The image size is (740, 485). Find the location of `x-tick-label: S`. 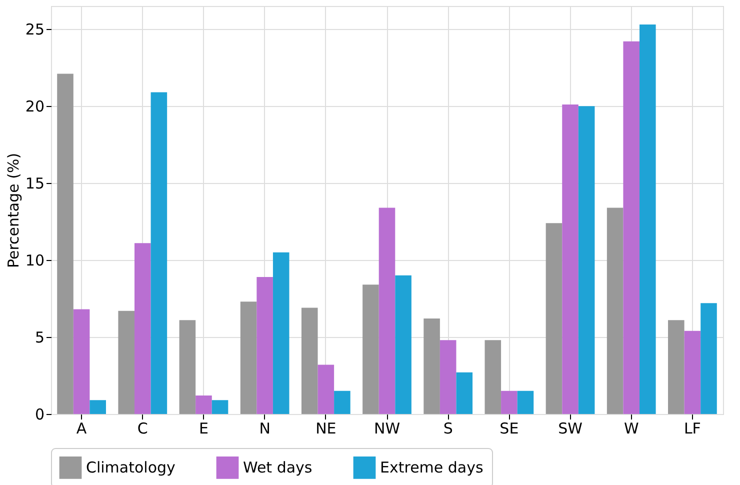

x-tick-label: S is located at coordinates (448, 429).